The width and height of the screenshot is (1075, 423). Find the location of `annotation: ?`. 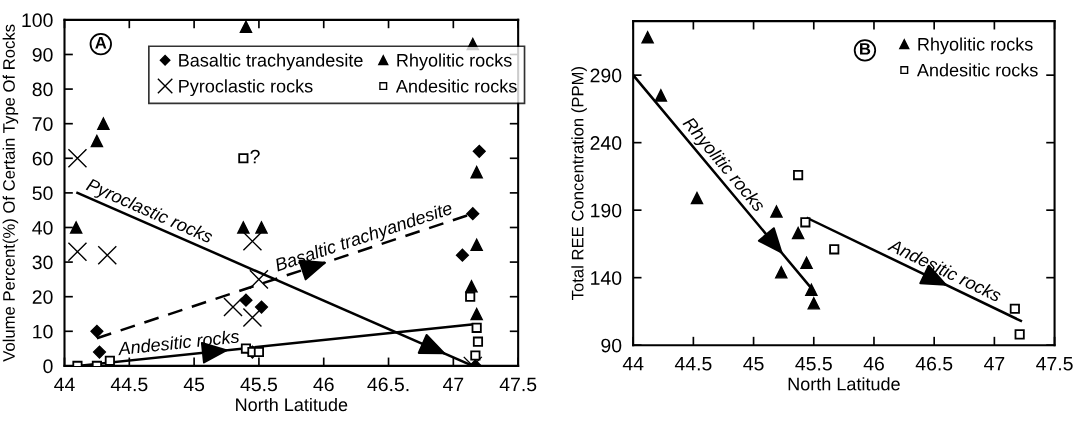

annotation: ? is located at coordinates (255, 156).